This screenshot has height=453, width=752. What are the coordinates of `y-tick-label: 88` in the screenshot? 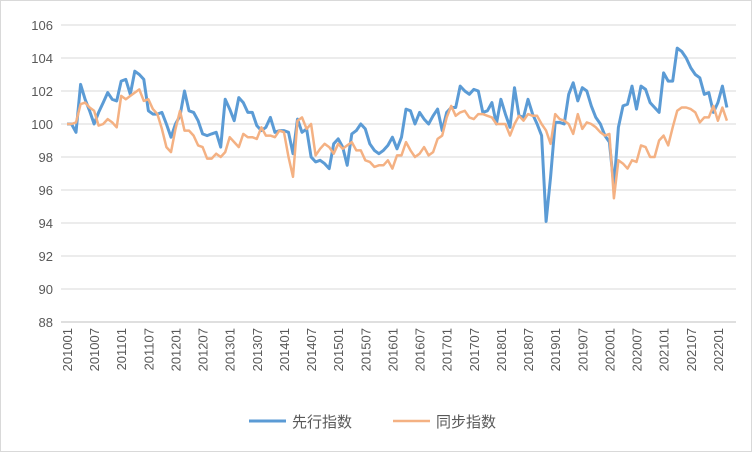 It's located at (46, 322).